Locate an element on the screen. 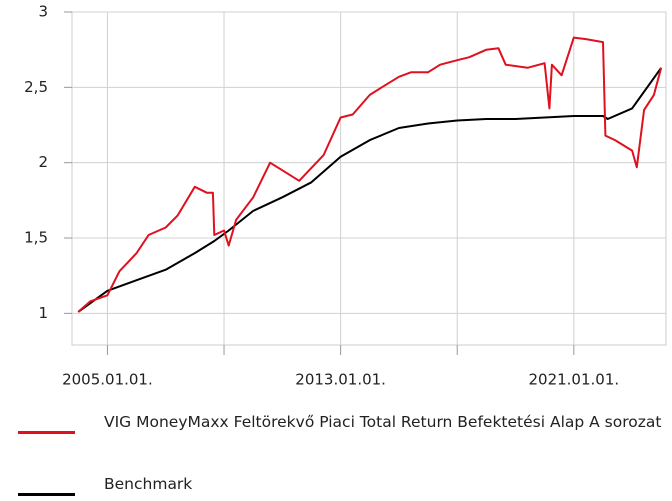 This screenshot has height=501, width=672. legend-label: Benchmark is located at coordinates (148, 484).